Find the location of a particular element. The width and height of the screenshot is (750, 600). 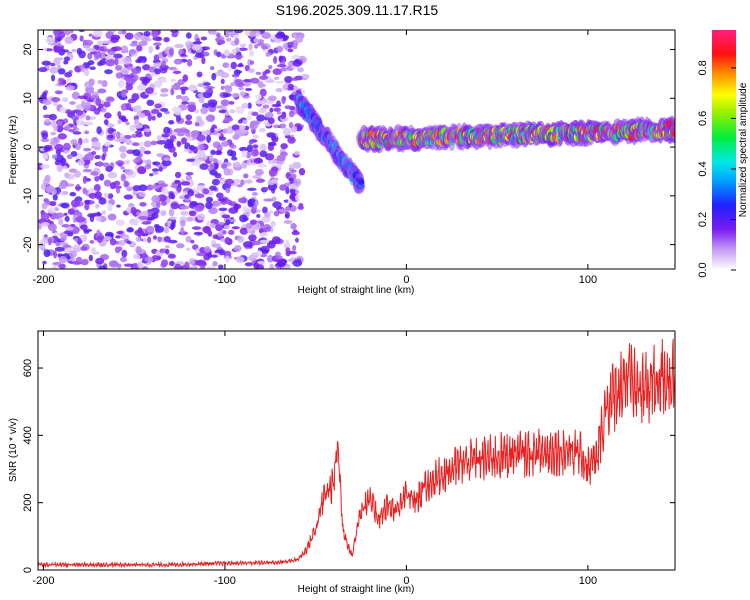

y-tick-label: 400 is located at coordinates (28, 435).